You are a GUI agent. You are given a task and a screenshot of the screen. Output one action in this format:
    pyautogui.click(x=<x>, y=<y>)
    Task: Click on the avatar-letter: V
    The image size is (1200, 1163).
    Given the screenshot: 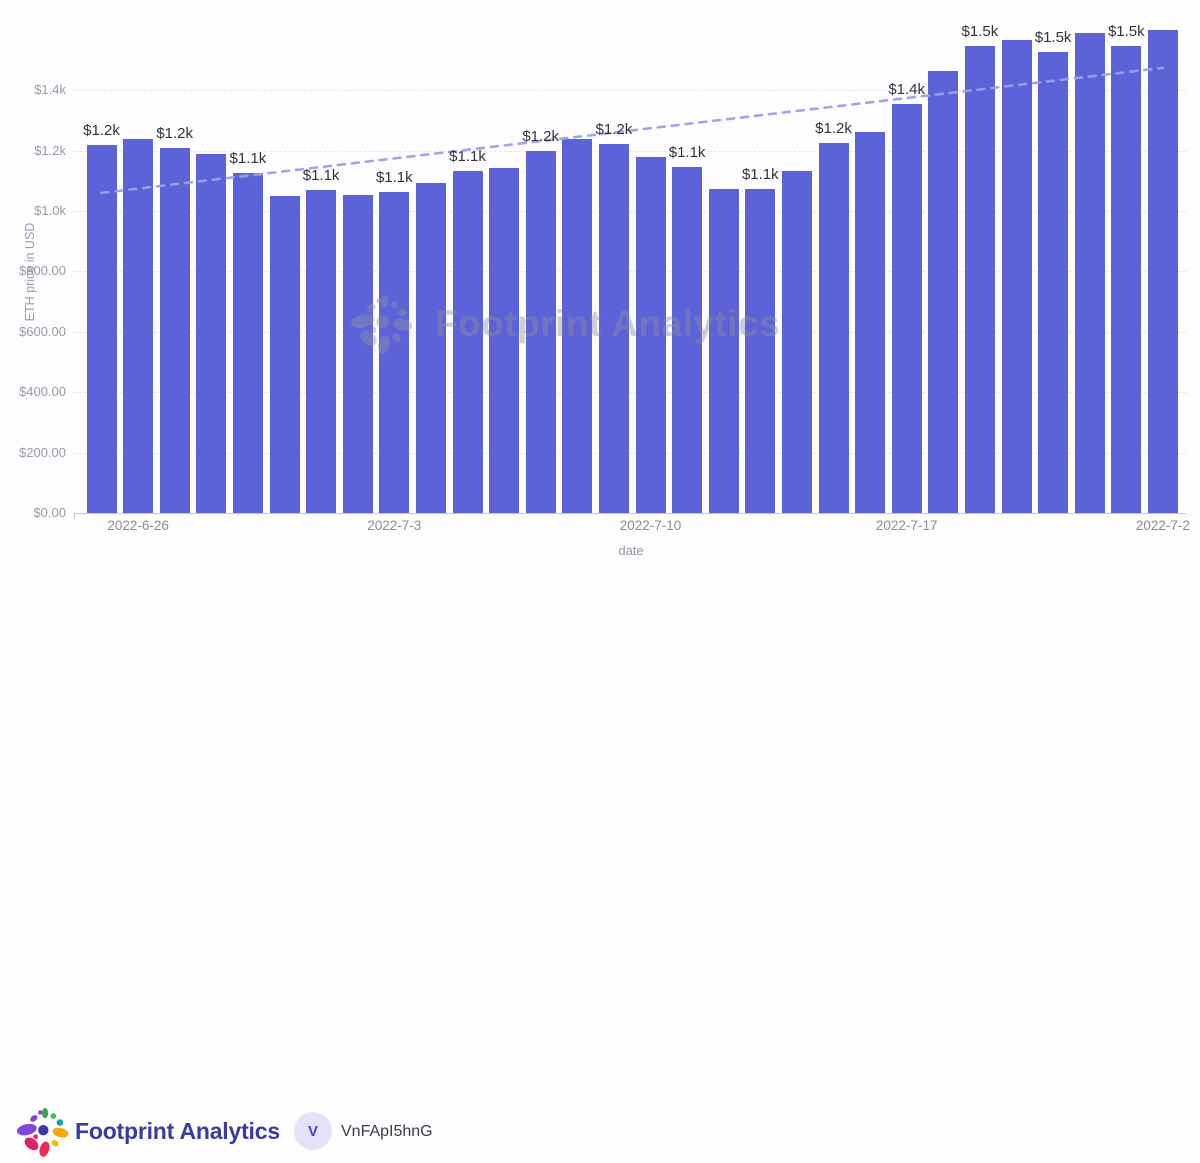 What is the action you would take?
    pyautogui.click(x=312, y=1131)
    